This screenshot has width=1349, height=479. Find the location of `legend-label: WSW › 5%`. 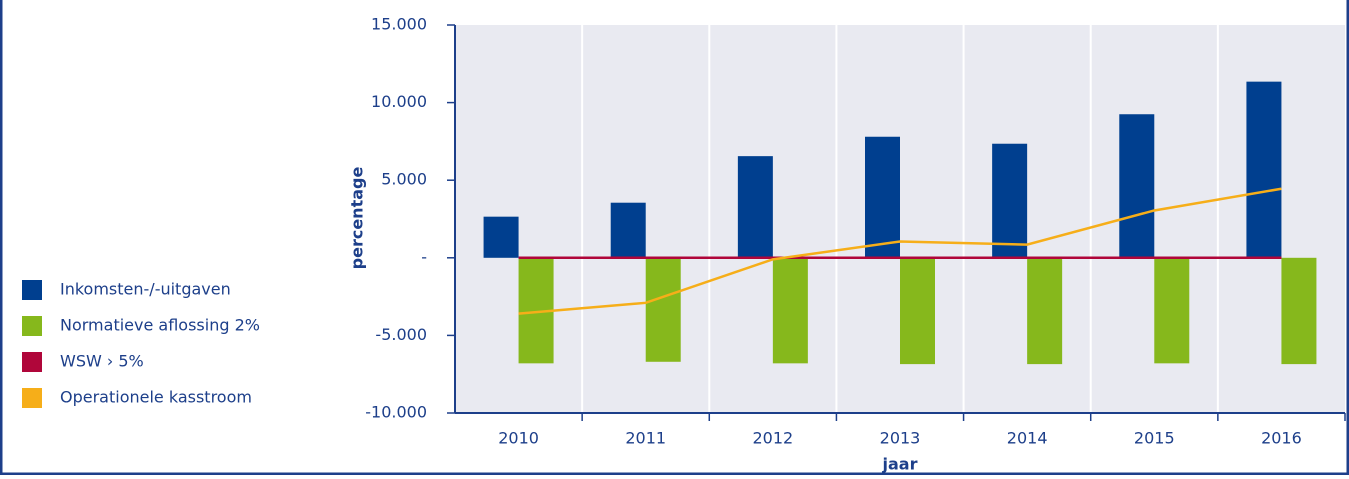

legend-label: WSW › 5% is located at coordinates (102, 361).